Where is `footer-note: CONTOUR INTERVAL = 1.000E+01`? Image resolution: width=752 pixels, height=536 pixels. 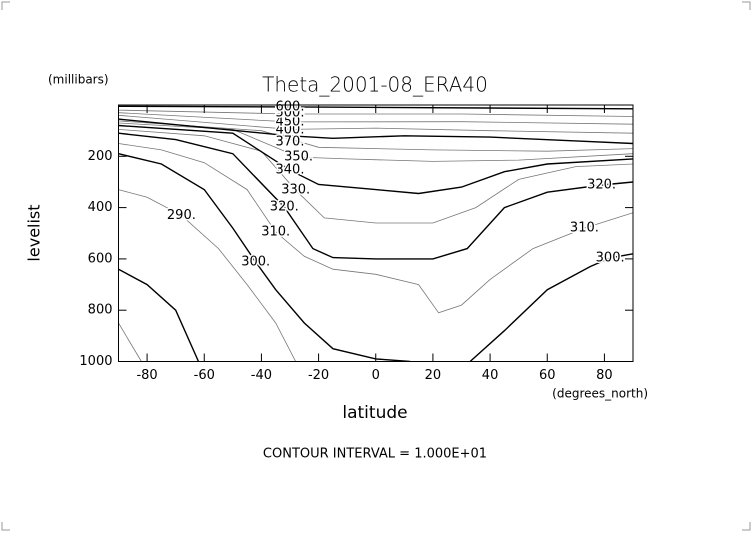 footer-note: CONTOUR INTERVAL = 1.000E+01 is located at coordinates (375, 454).